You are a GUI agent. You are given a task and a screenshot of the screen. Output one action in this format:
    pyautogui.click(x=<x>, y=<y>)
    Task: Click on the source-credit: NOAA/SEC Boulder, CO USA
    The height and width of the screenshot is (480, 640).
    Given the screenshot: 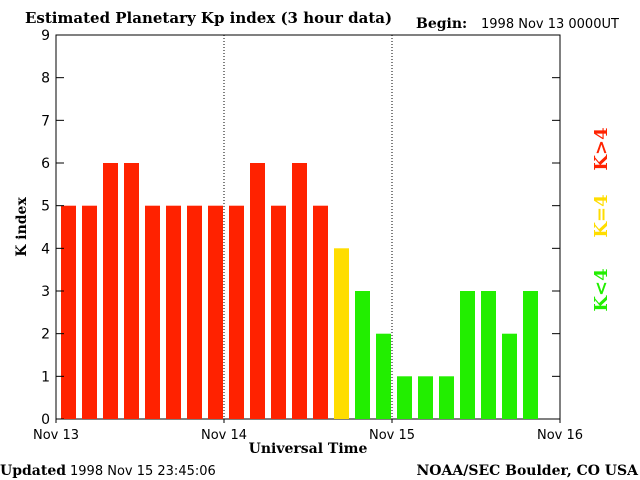 What is the action you would take?
    pyautogui.click(x=528, y=471)
    